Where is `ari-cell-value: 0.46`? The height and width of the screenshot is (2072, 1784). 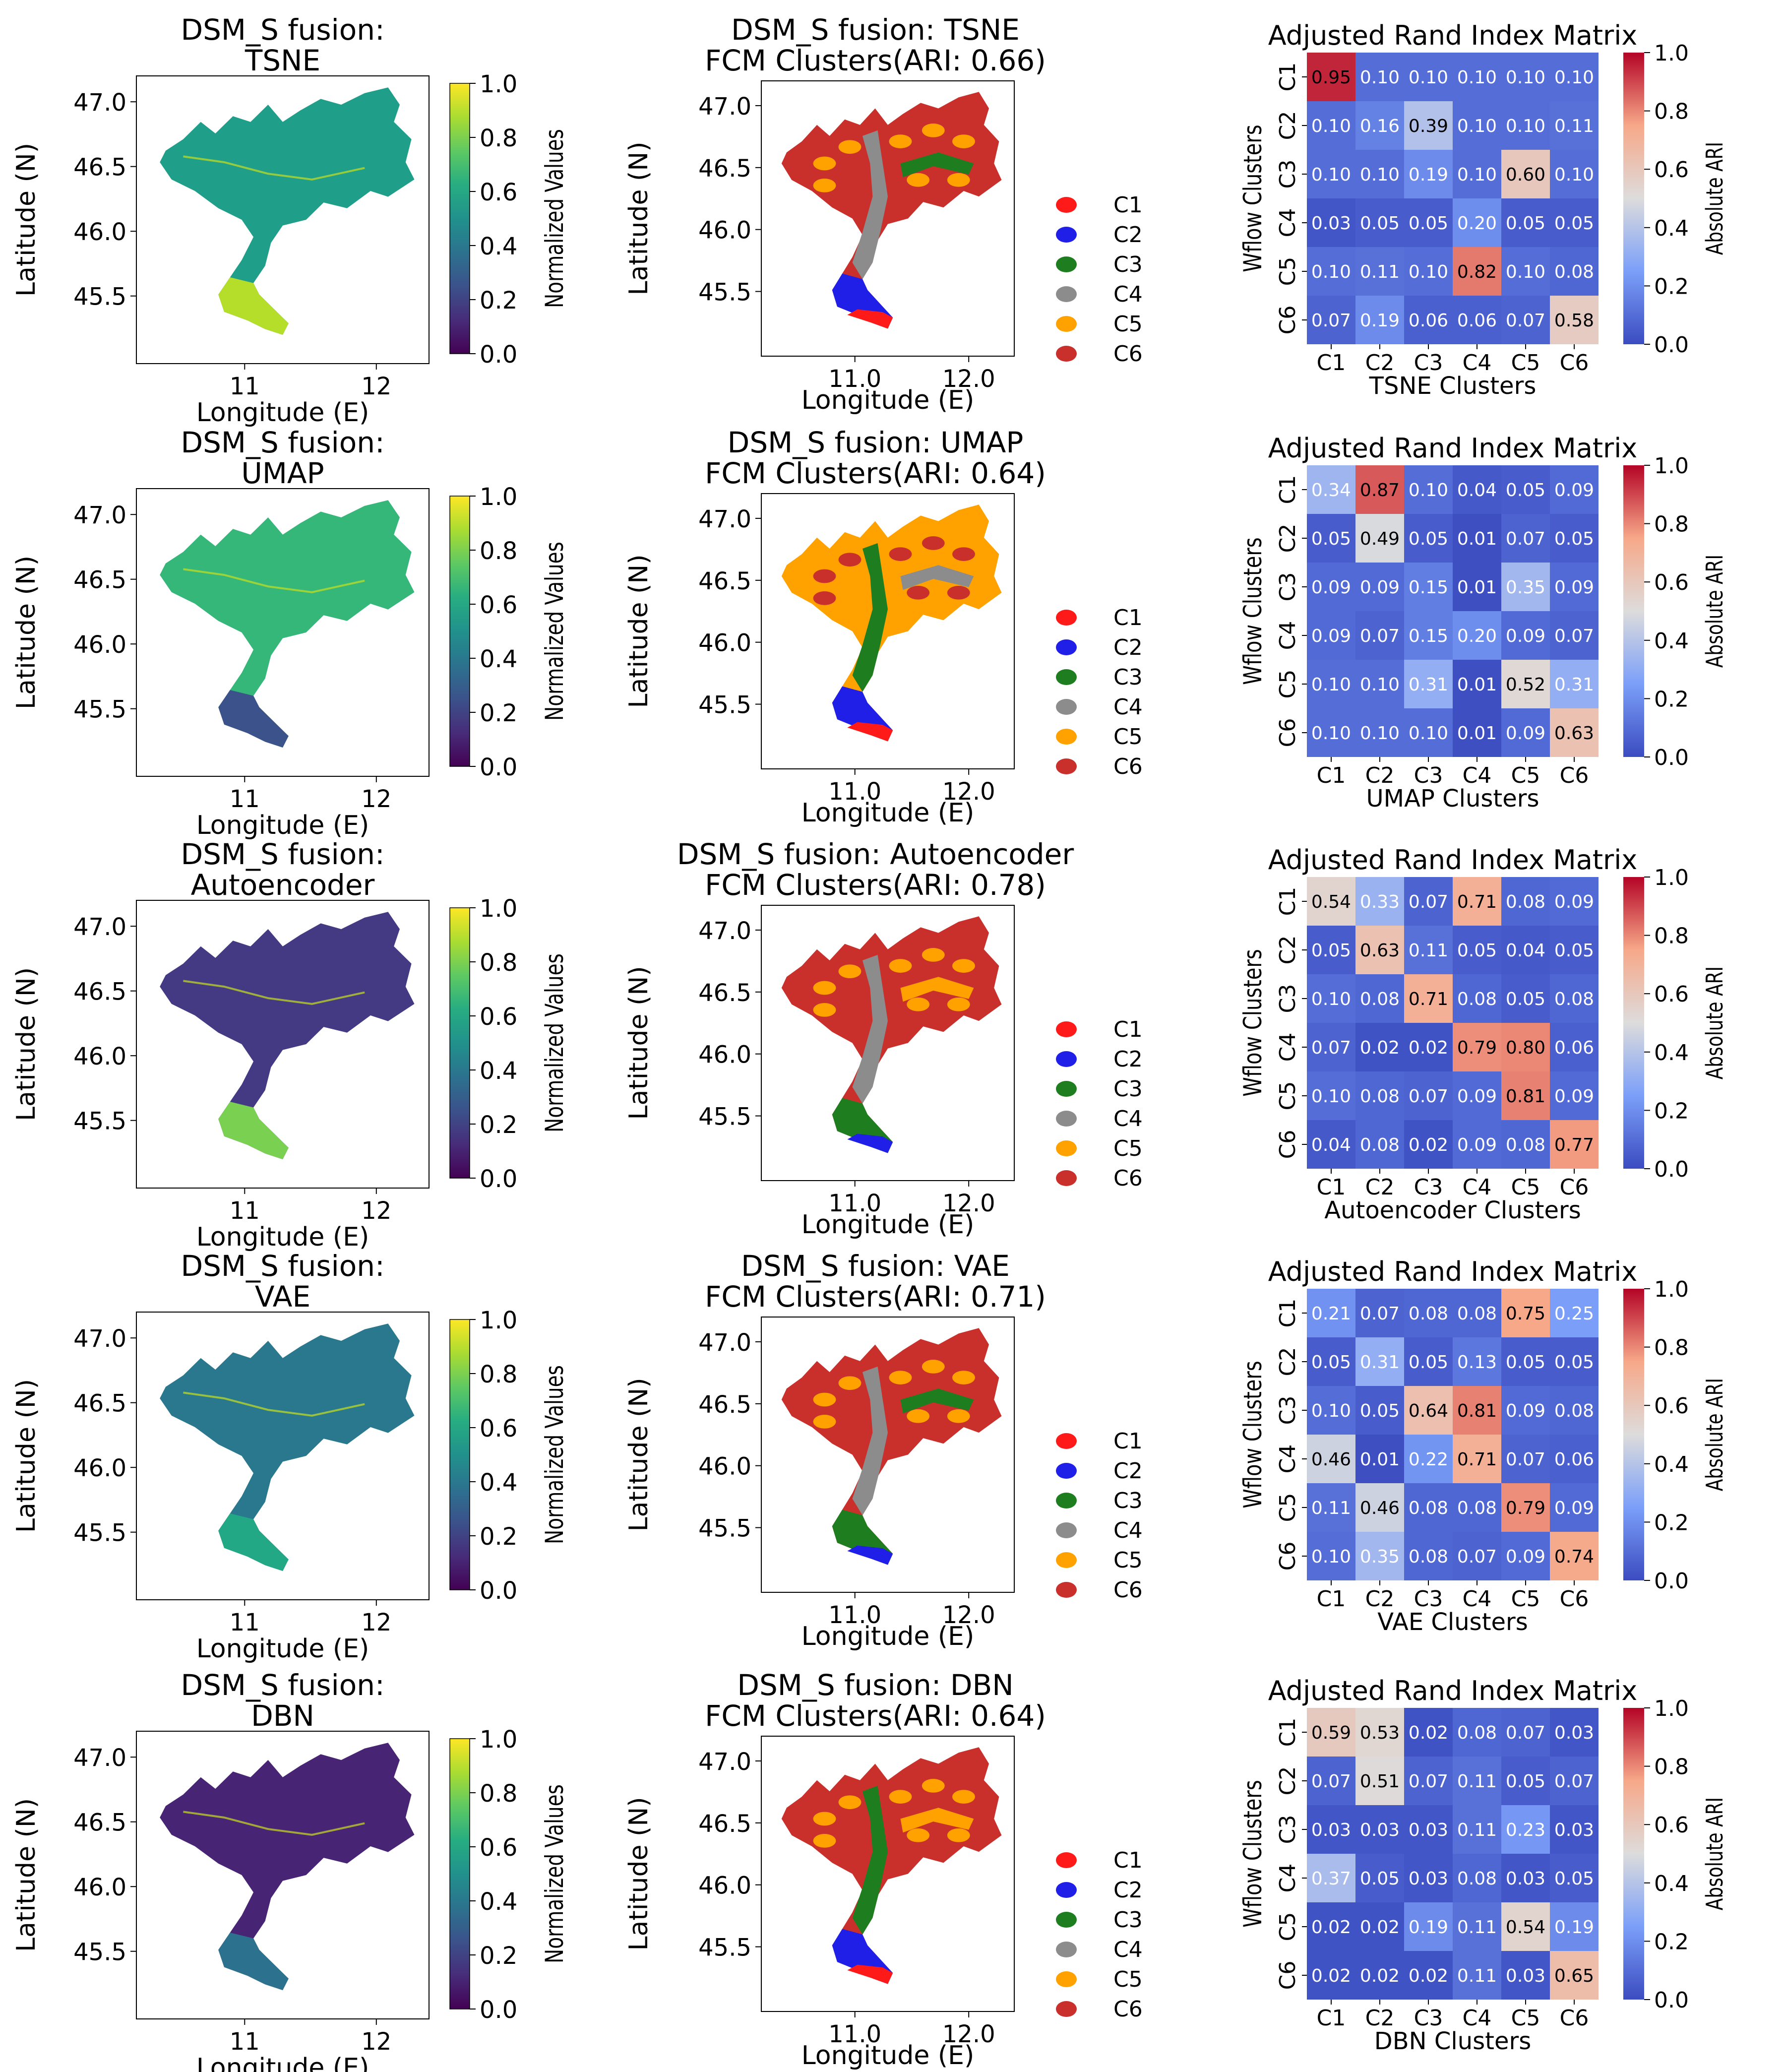
ari-cell-value: 0.46 is located at coordinates (1380, 1508).